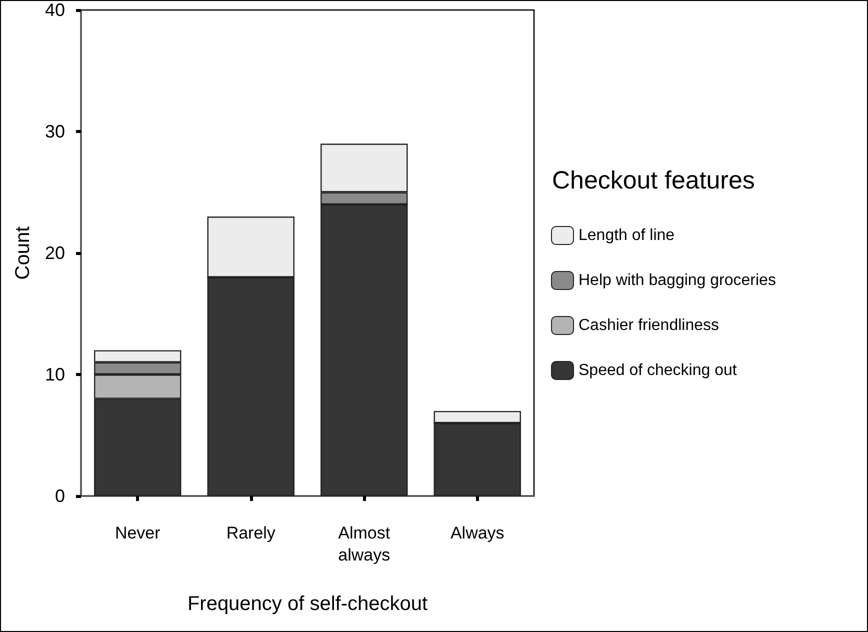  Describe the element at coordinates (677, 280) in the screenshot. I see `legend-label: Help with bagging groceries` at that location.